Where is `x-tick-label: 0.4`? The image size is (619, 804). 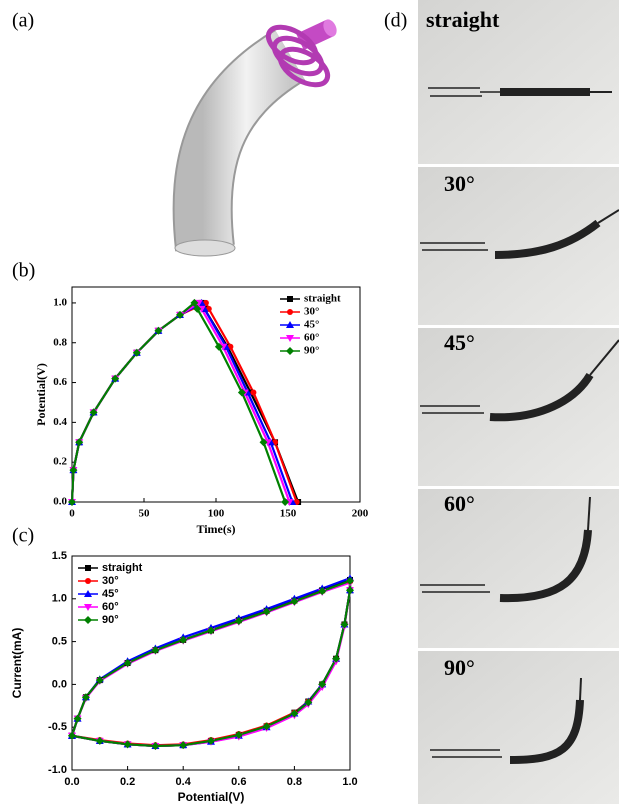 x-tick-label: 0.4 is located at coordinates (184, 782).